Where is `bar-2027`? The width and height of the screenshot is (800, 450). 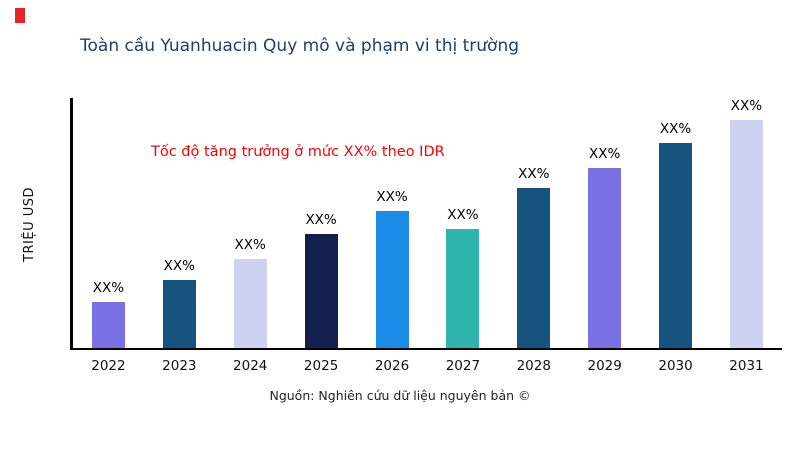 bar-2027 is located at coordinates (463, 288).